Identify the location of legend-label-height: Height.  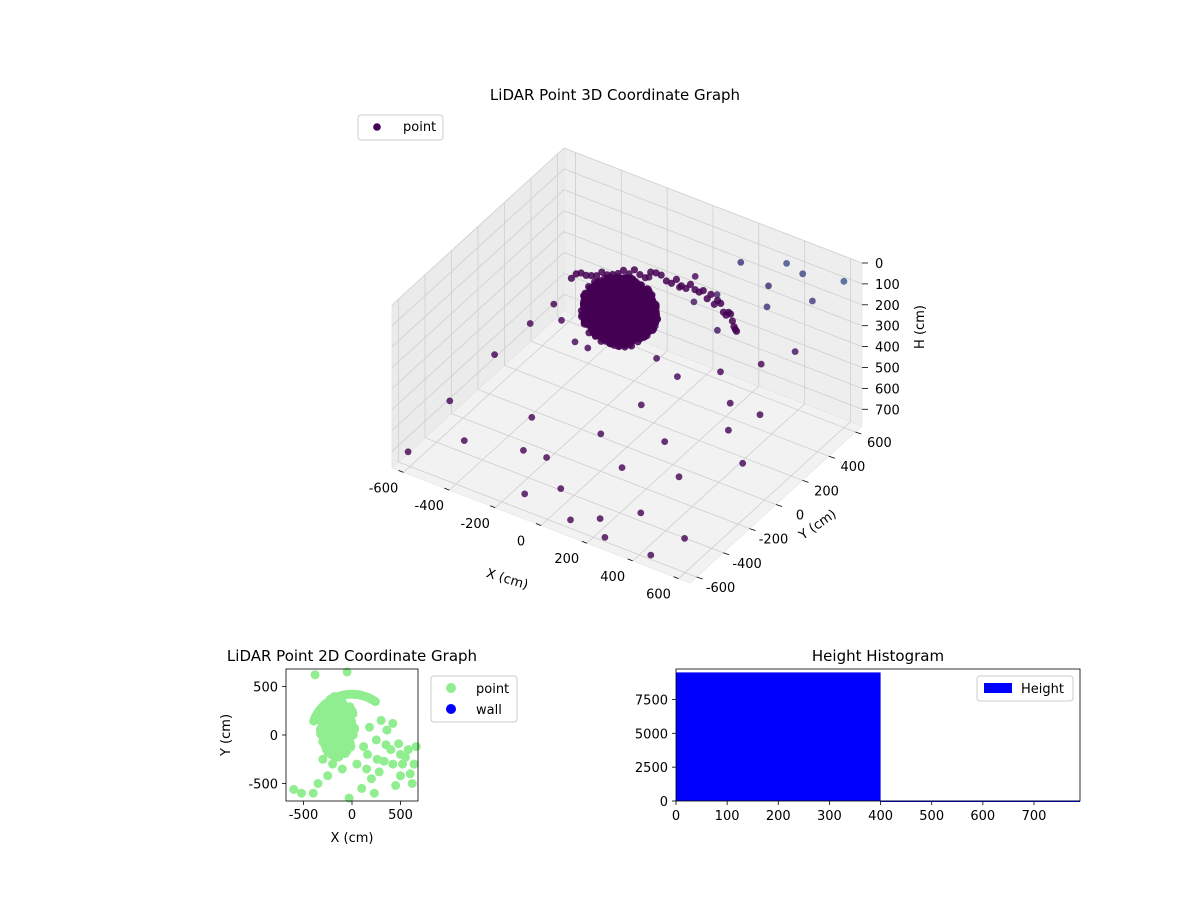
(1042, 689).